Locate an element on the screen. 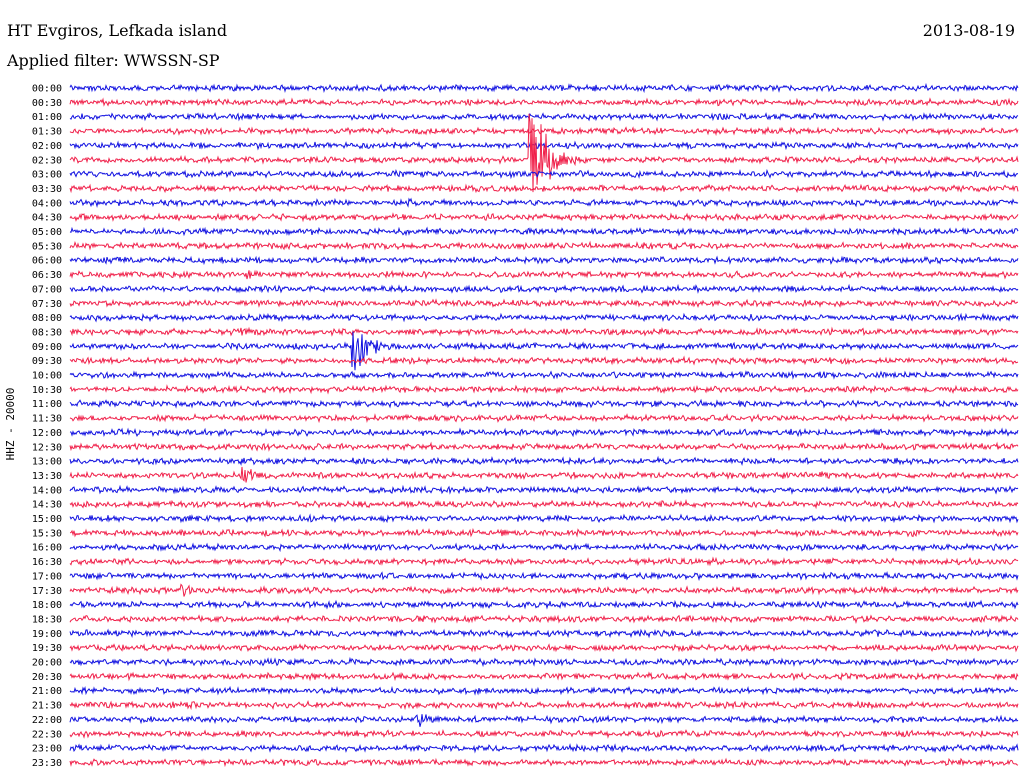 This screenshot has height=780, width=1024. row-time-label: 03:00 is located at coordinates (47, 175).